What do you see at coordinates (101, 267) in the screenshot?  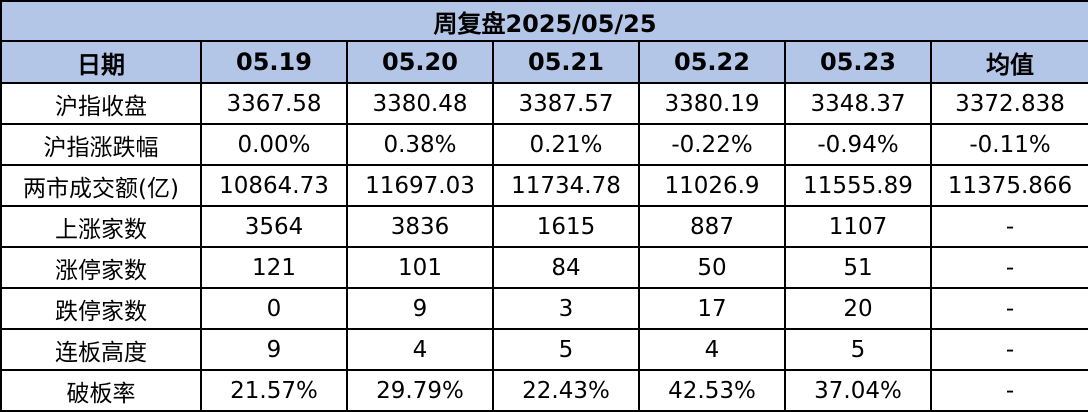 I see `row-label: 涨停家数` at bounding box center [101, 267].